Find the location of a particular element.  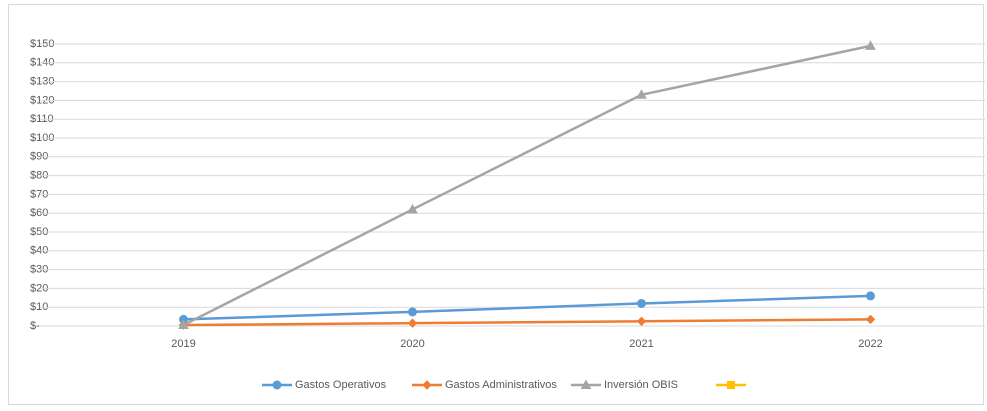

y-tick-label: $30 is located at coordinates (39, 270).